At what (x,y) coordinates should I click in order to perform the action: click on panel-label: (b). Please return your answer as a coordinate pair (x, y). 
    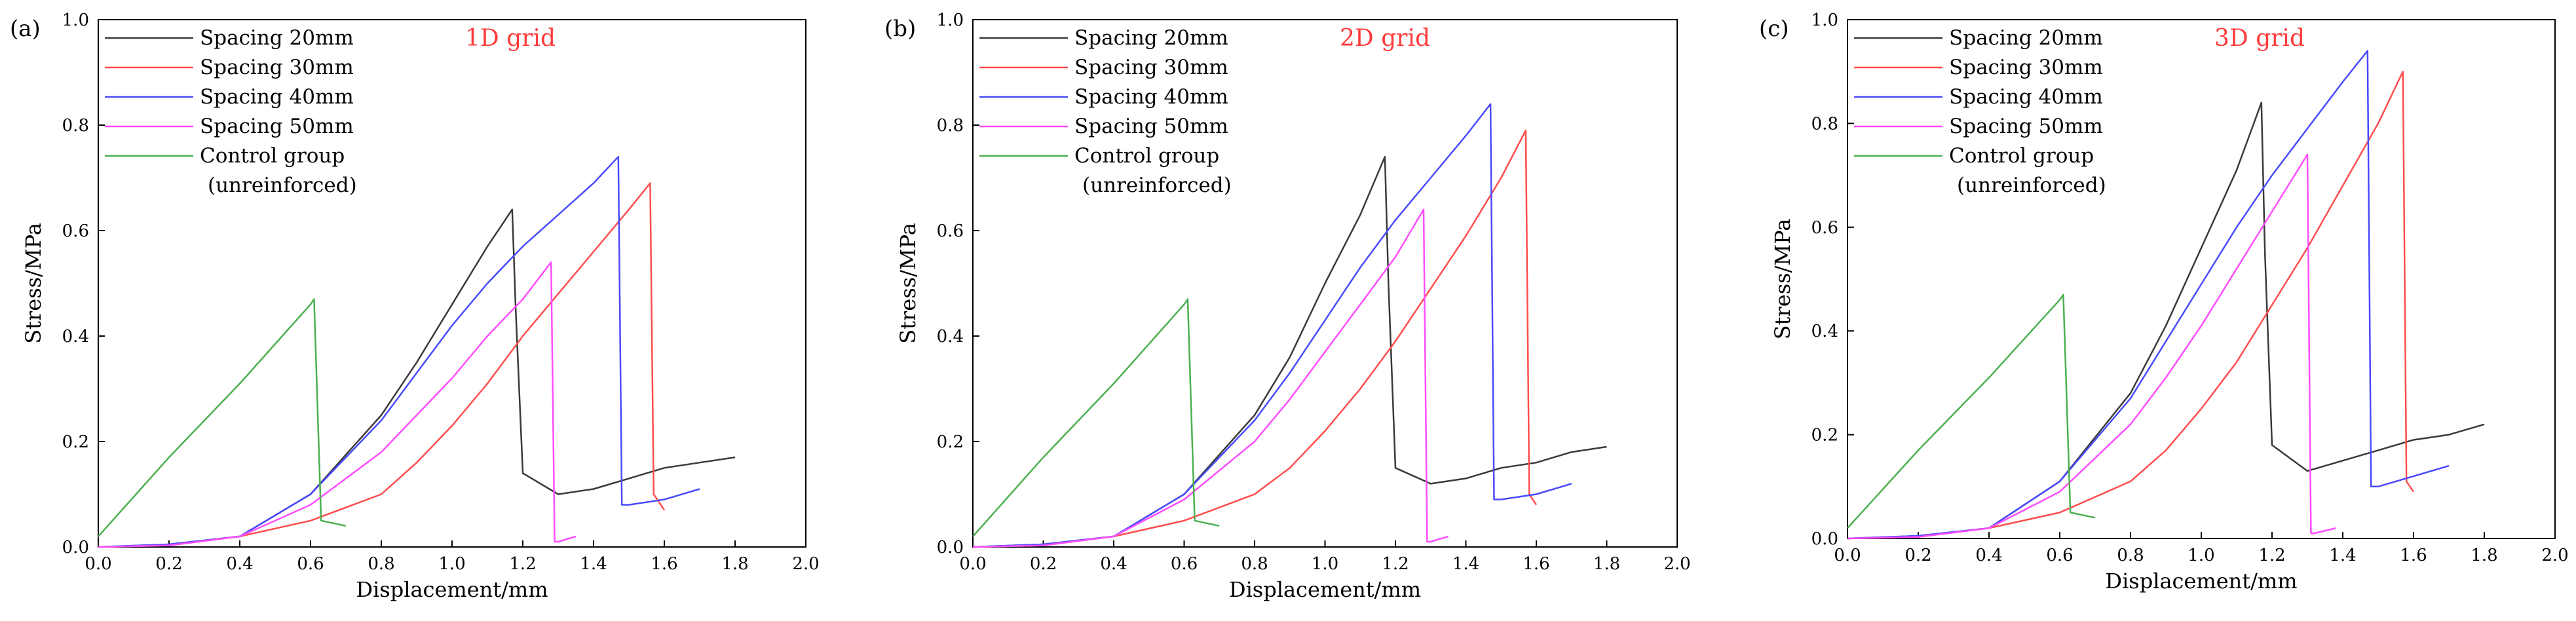
    Looking at the image, I should click on (900, 29).